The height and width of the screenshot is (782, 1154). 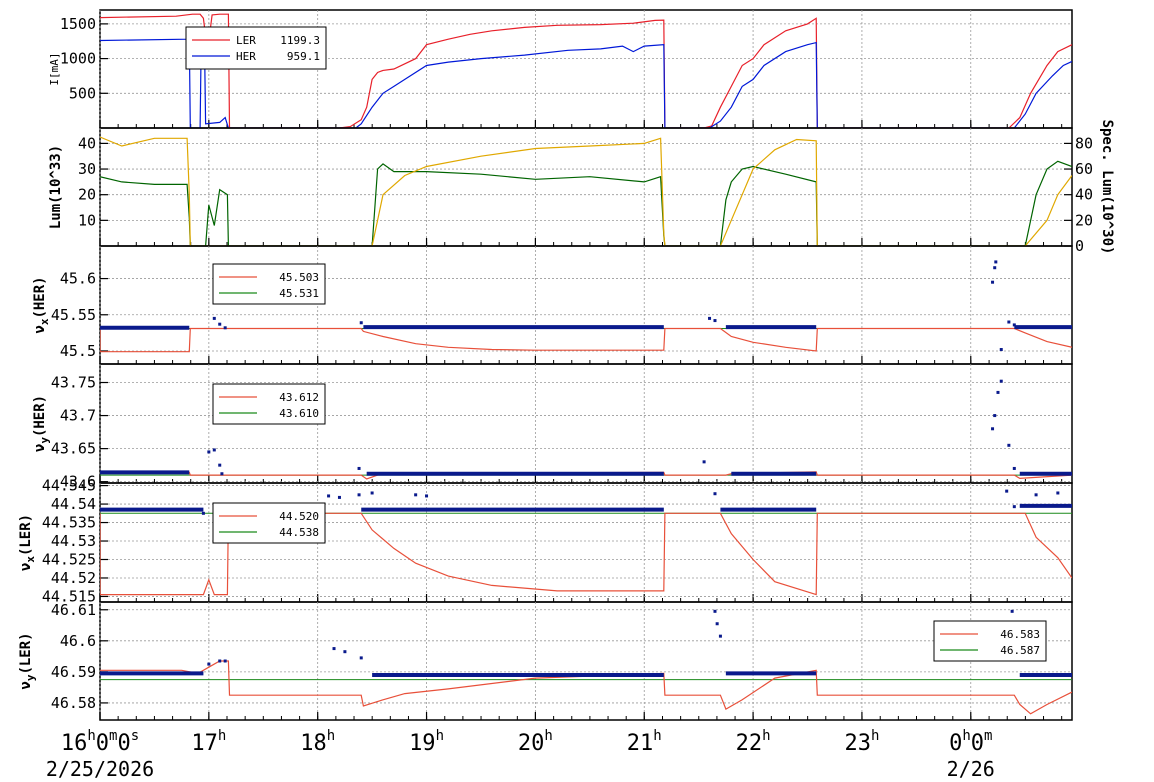 What do you see at coordinates (644, 742) in the screenshot?
I see `x-tick-label: 21h` at bounding box center [644, 742].